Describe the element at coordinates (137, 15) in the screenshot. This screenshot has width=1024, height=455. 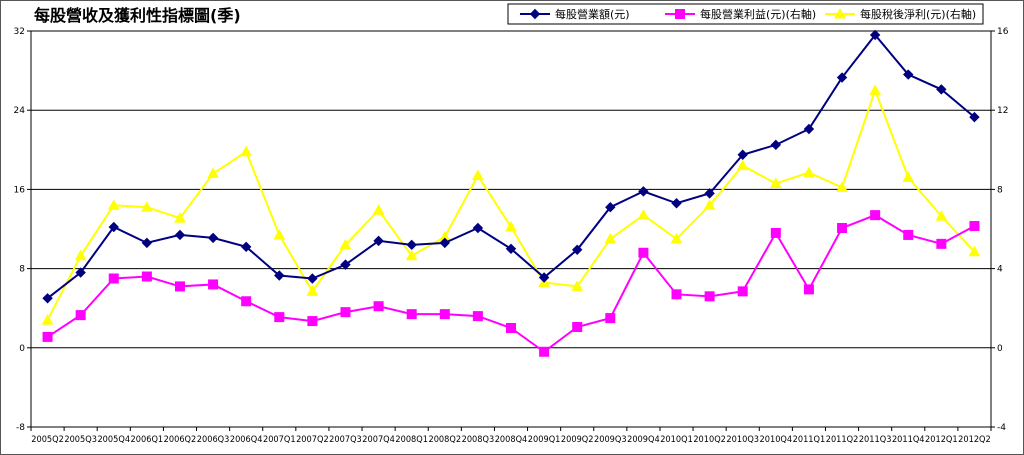
I see `chart-title: 每股營收及獲利性指標圖(季)` at that location.